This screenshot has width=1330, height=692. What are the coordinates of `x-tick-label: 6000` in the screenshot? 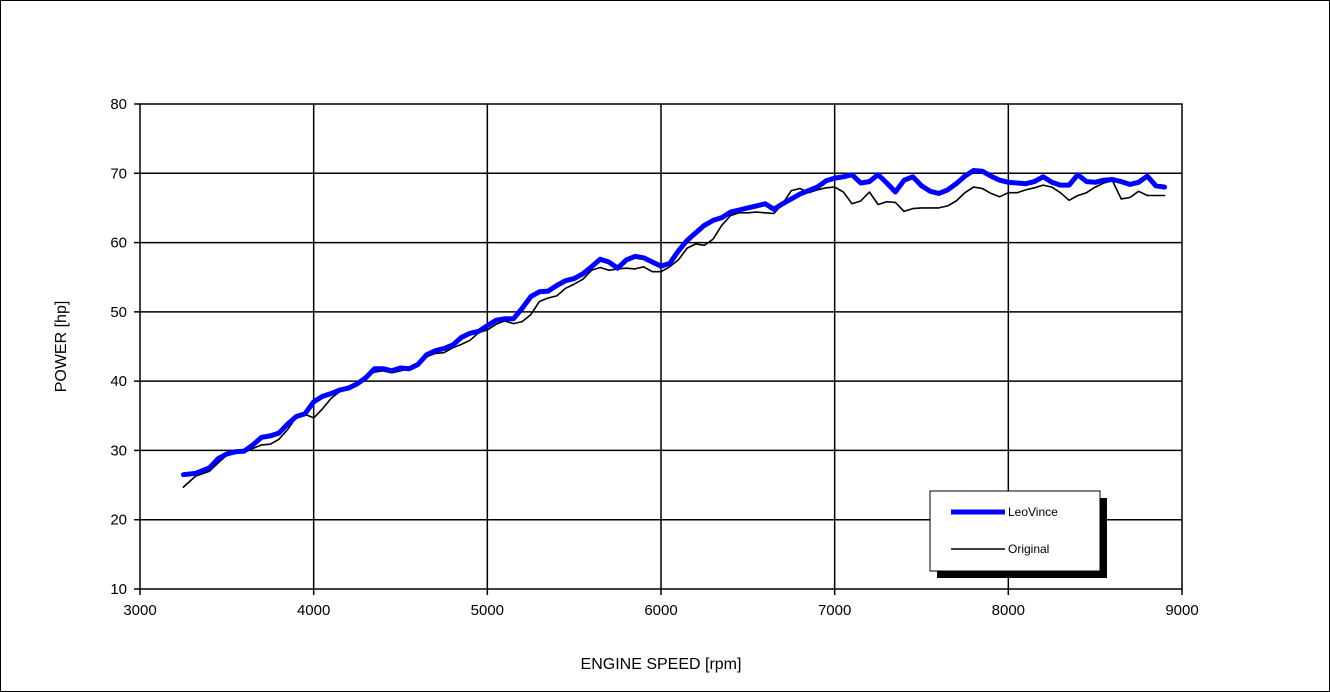 It's located at (660, 610).